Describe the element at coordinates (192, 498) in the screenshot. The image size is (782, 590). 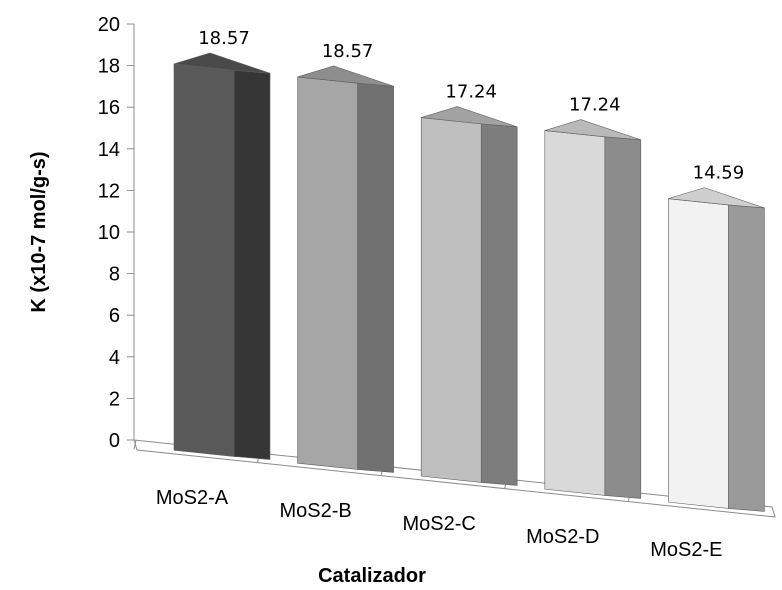
I see `x-category-label: MoS2-A` at that location.